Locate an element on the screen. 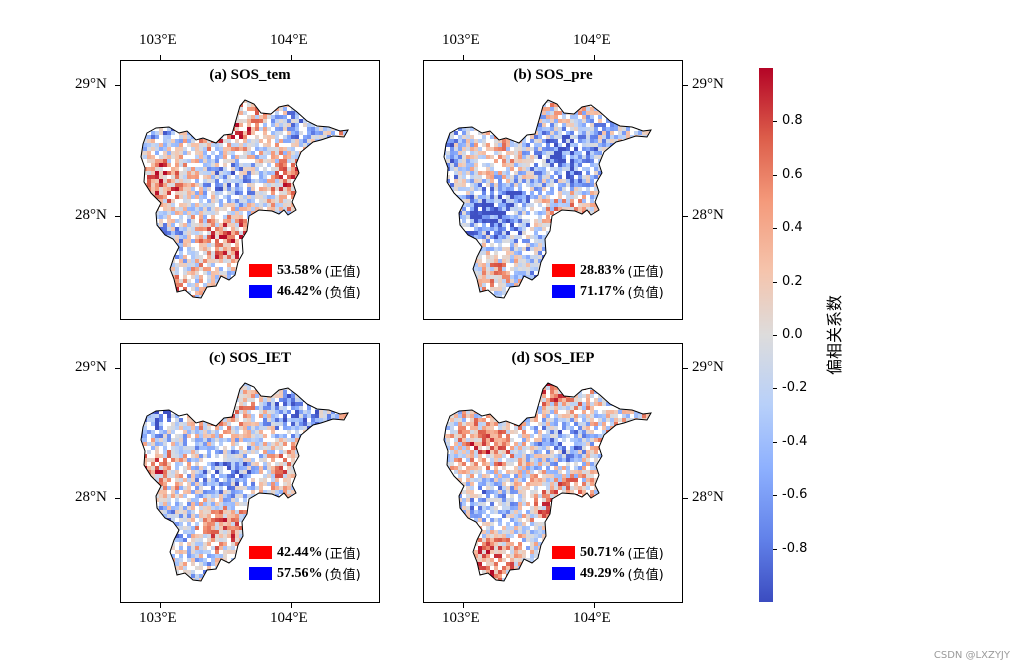  correlation-map-d is located at coordinates (547, 482).